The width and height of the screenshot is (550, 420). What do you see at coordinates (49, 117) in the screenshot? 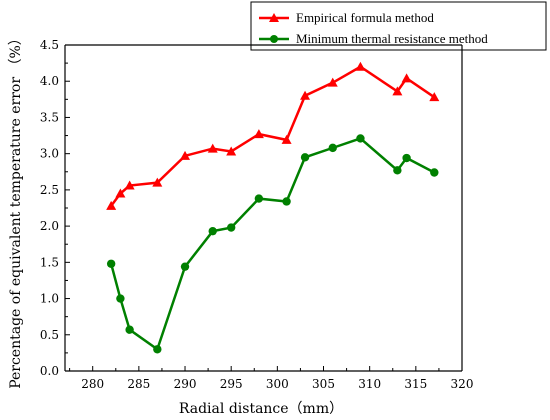
I see `y-tick-label: 3.5` at bounding box center [49, 117].